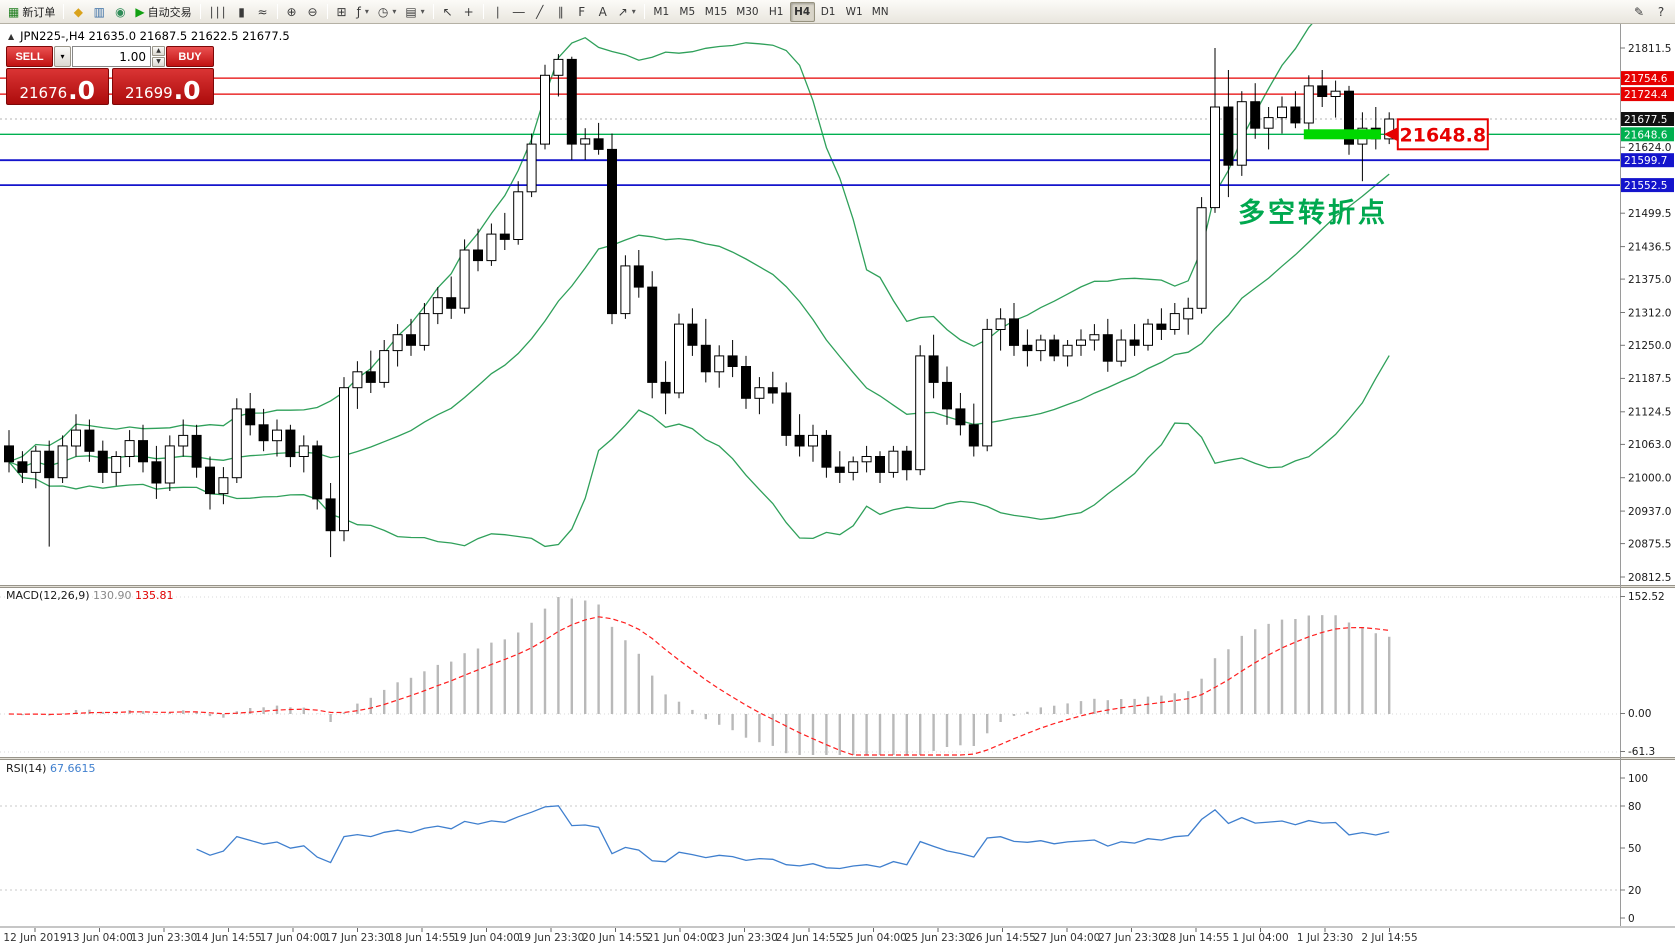 The image size is (1675, 950). I want to click on tile-windows-button: ⊞, so click(342, 12).